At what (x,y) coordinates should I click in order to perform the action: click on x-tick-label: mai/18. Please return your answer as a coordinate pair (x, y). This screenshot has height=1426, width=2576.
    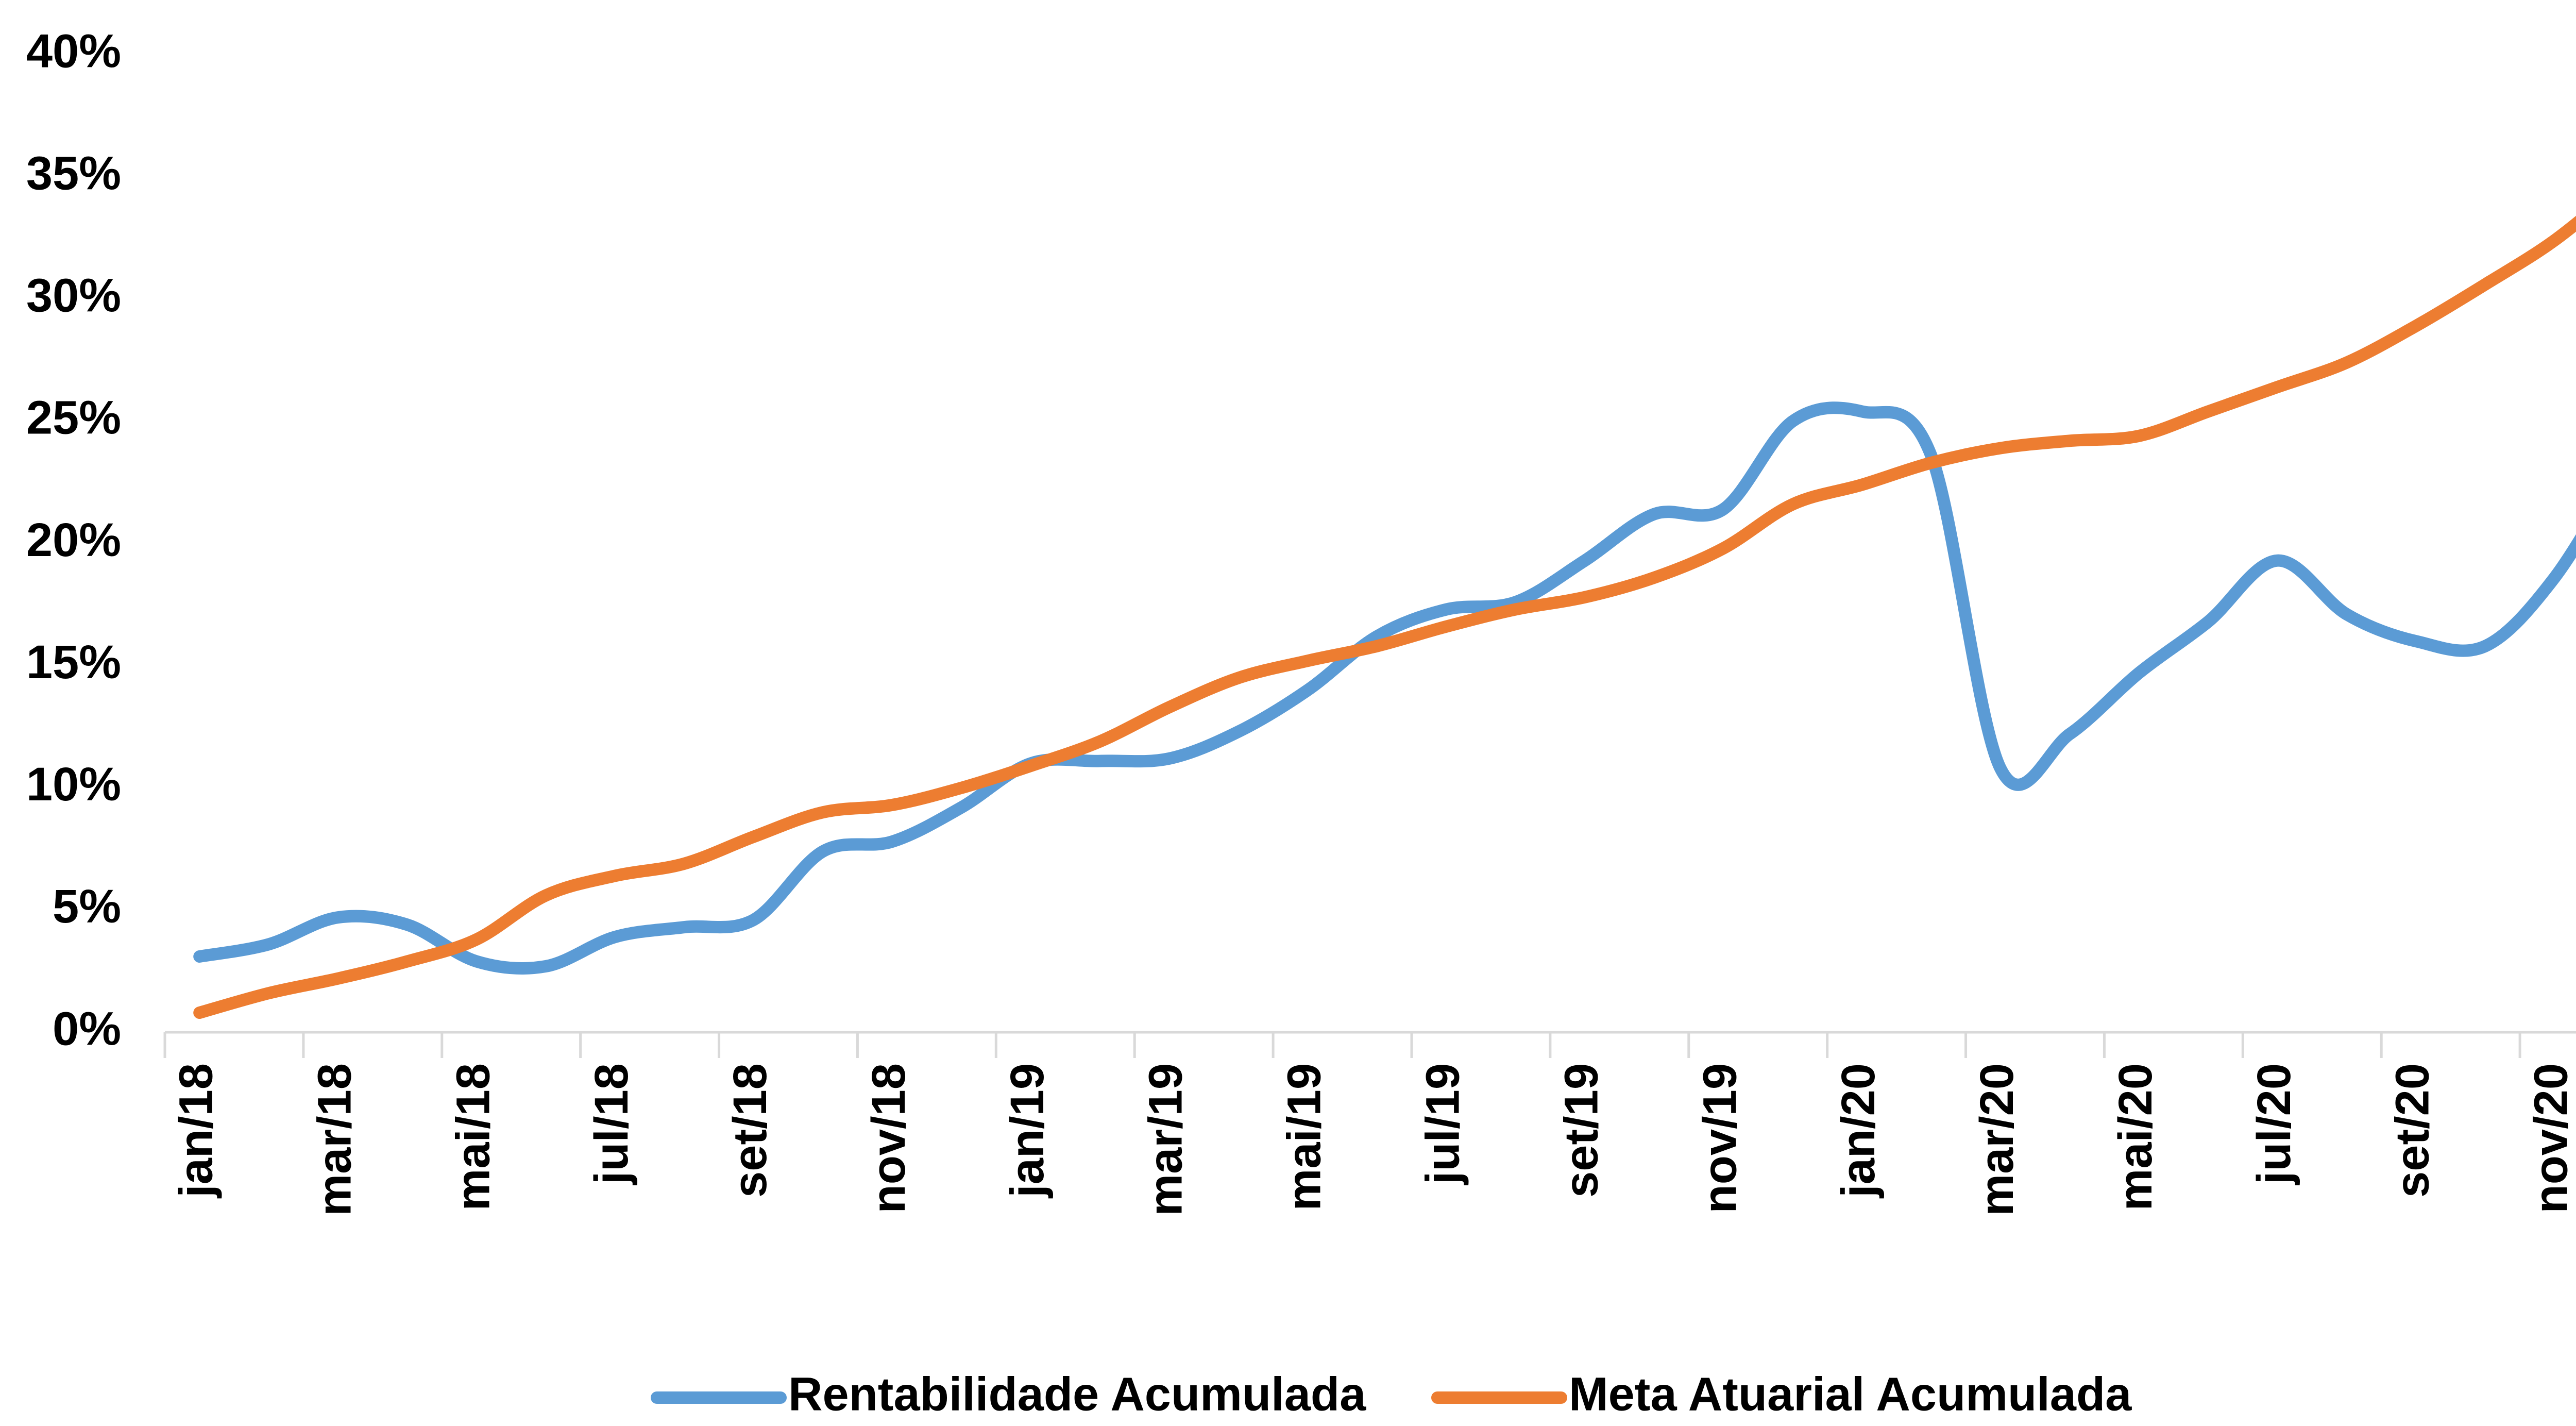
    Looking at the image, I should click on (473, 1137).